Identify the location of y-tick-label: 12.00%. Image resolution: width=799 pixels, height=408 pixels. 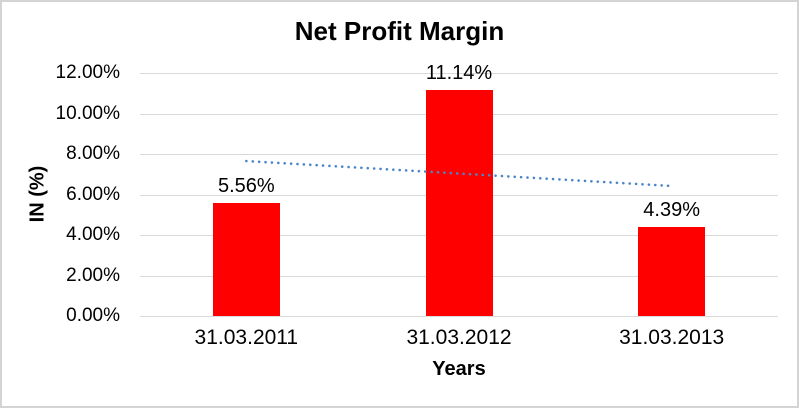
(87, 72).